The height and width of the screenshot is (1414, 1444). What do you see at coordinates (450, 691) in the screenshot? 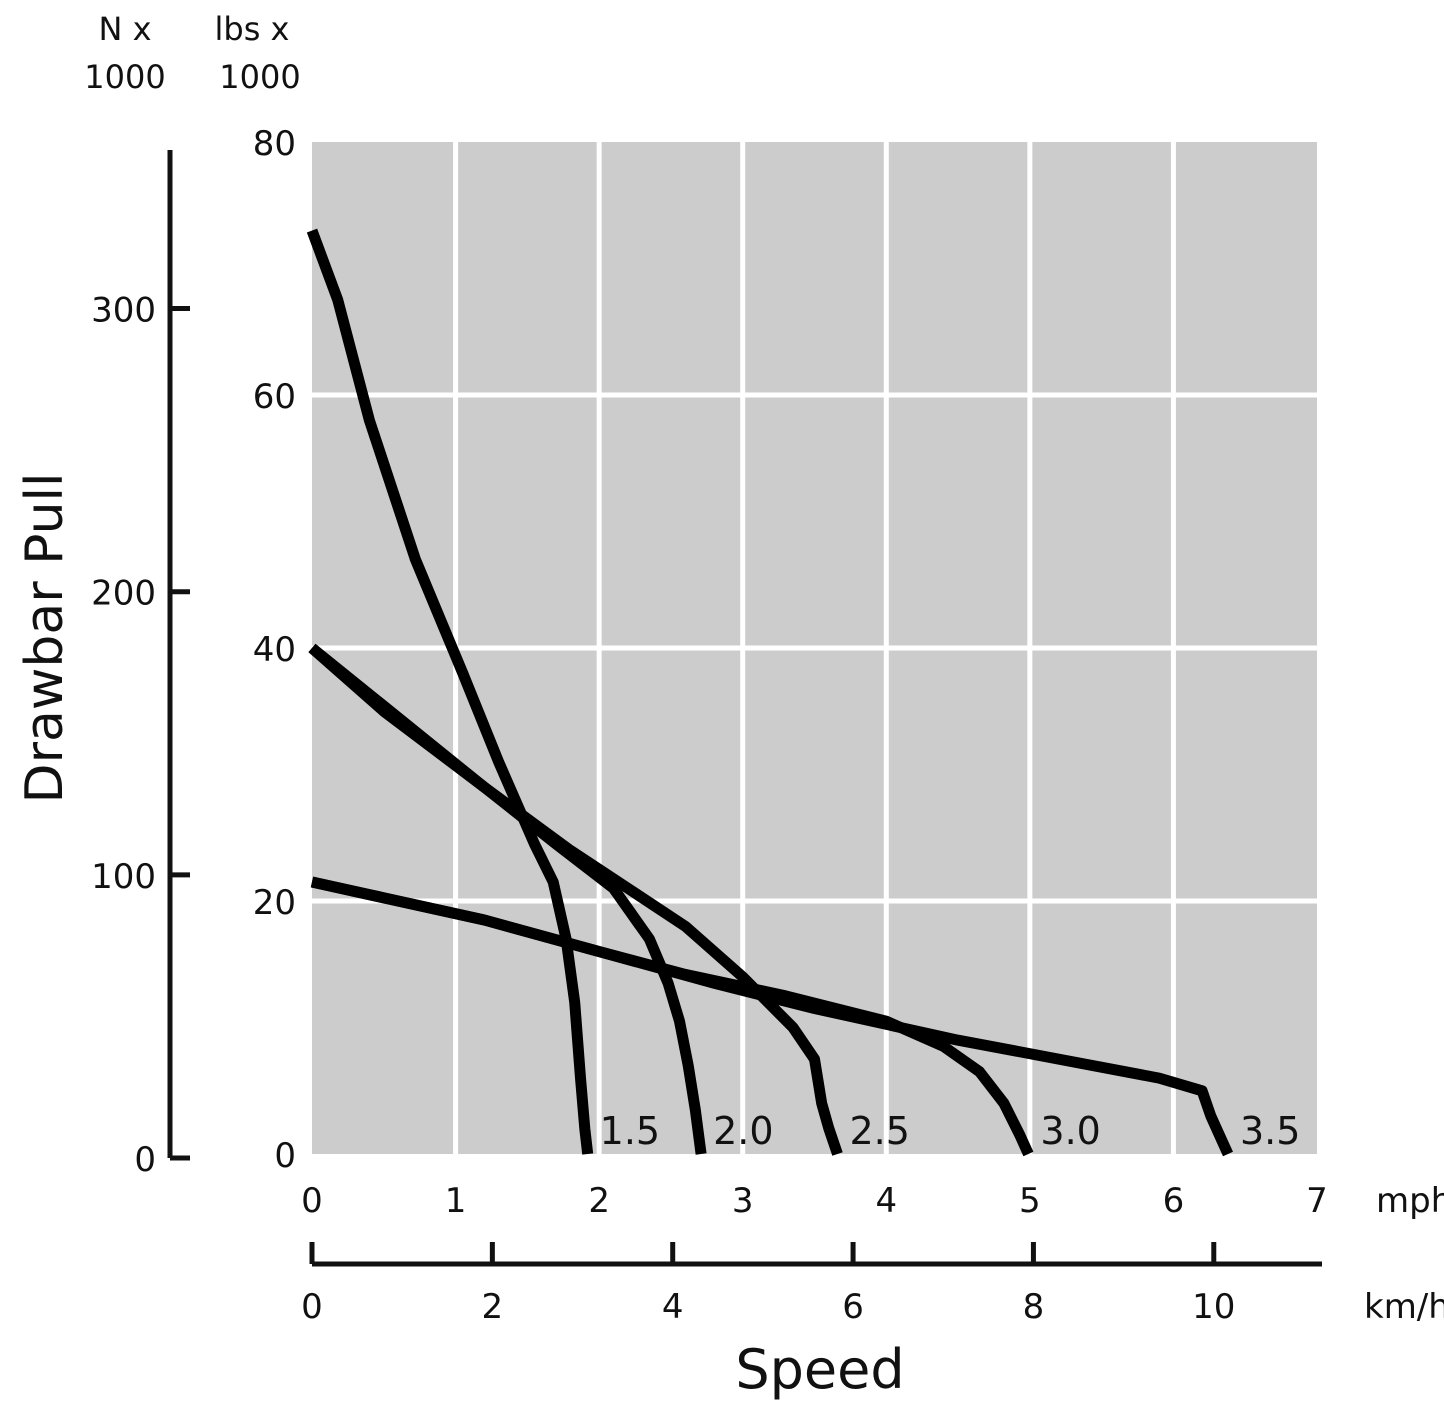
I see `series-line-1.5` at bounding box center [450, 691].